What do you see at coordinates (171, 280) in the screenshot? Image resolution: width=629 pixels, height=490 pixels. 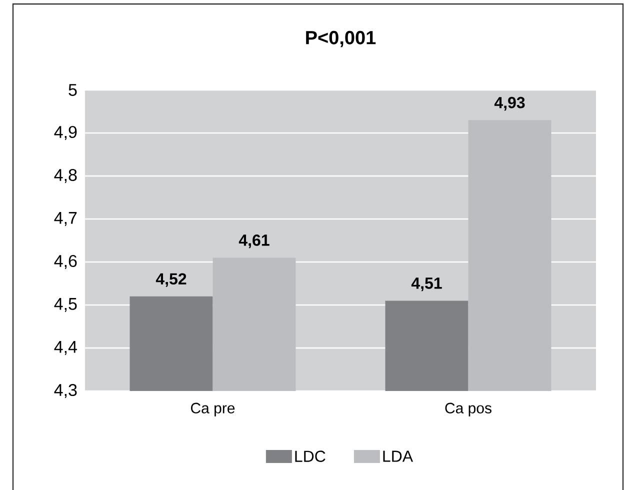 I see `data-label: 4,52` at bounding box center [171, 280].